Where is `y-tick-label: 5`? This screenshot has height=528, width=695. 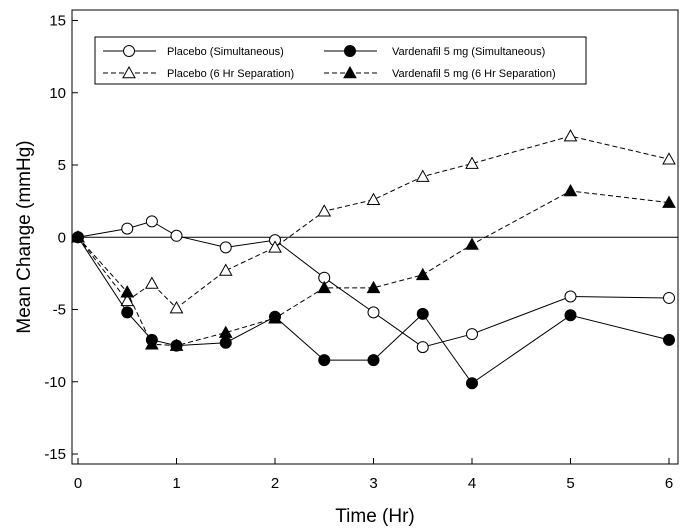
y-tick-label: 5 is located at coordinates (62, 165).